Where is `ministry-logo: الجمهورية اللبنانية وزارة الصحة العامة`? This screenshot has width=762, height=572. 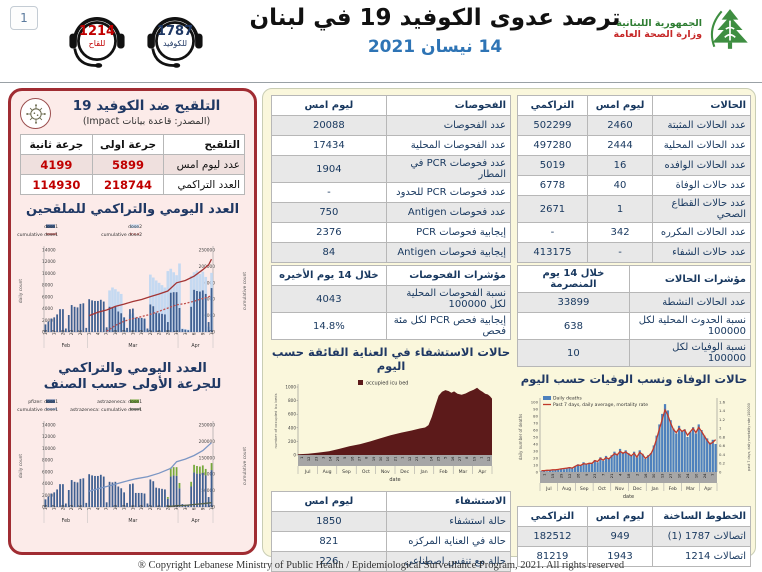
ministry-logo: الجمهورية اللبنانية وزارة الصحة العامة is located at coordinates (683, 29).